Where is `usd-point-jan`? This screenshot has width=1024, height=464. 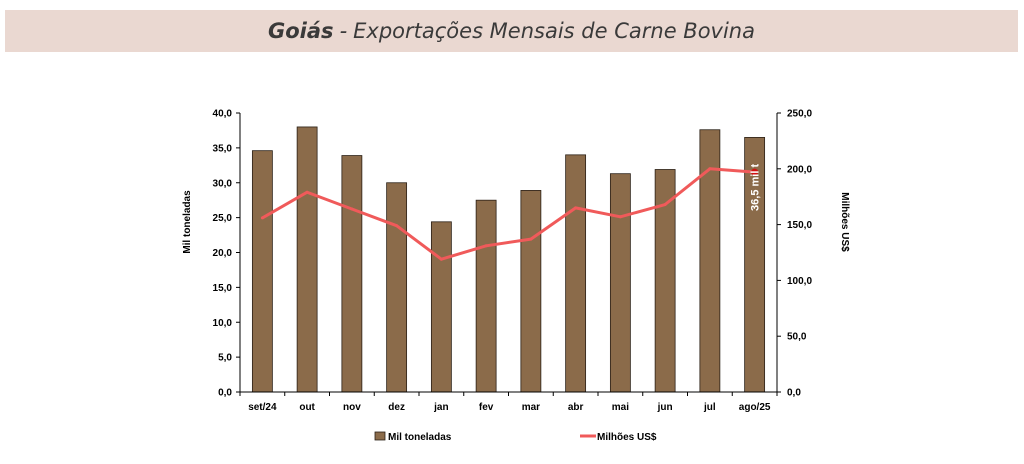
usd-point-jan is located at coordinates (441, 259).